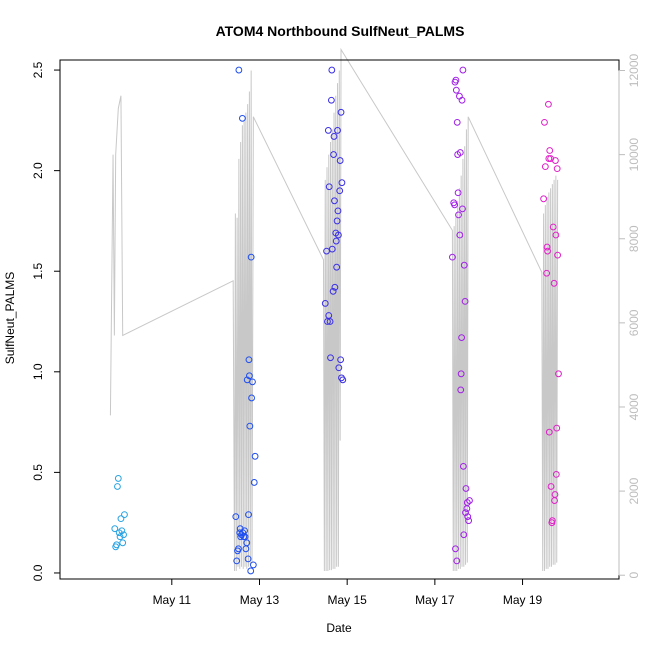 The image size is (650, 650). I want to click on x-axis-label: Date, so click(339, 628).